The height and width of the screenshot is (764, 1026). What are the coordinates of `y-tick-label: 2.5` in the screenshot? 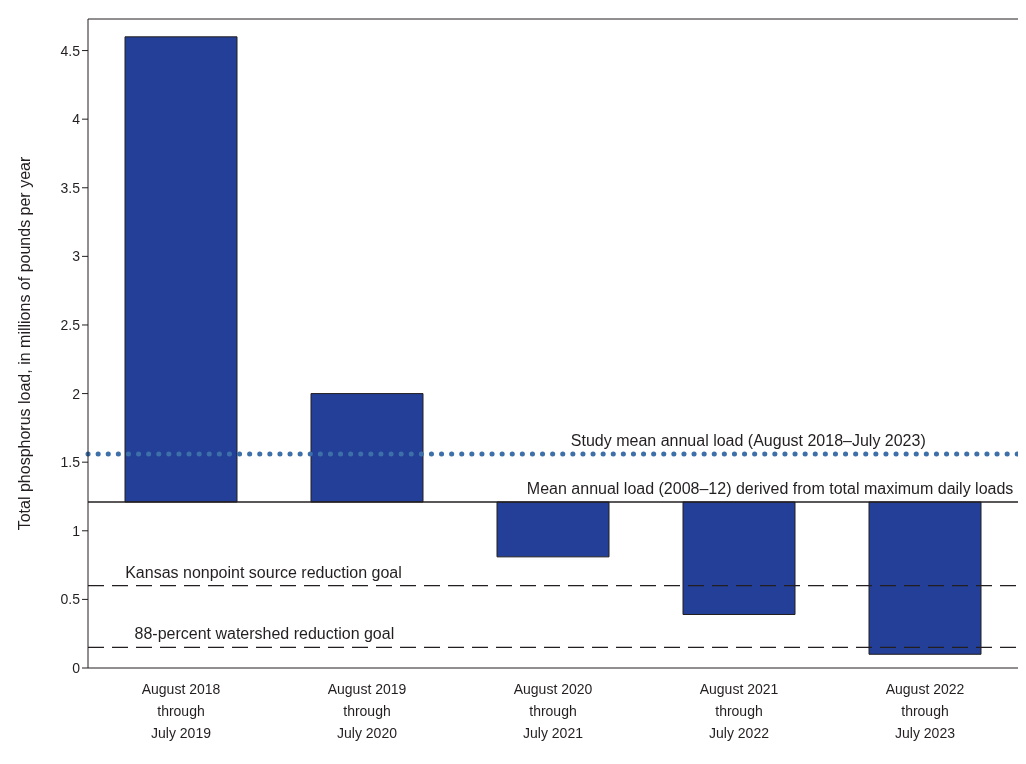 It's located at (70, 324).